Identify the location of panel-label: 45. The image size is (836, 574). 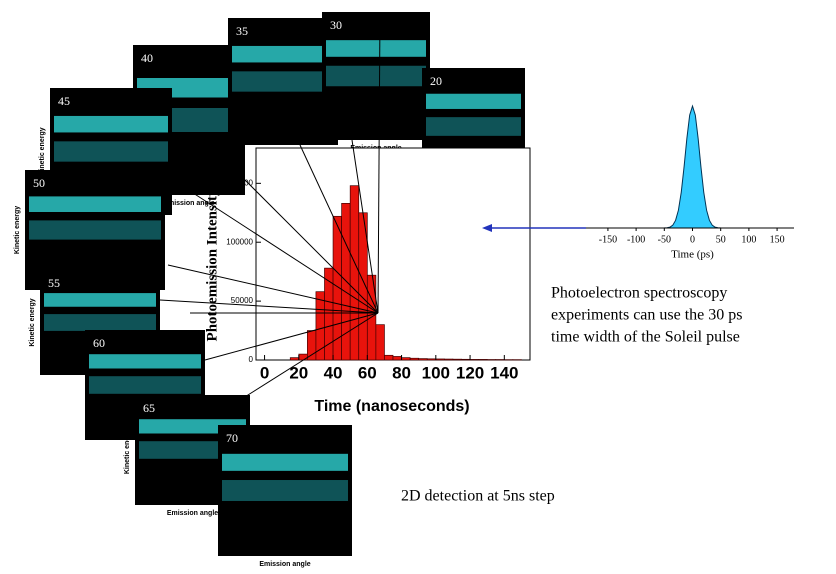
(64, 101).